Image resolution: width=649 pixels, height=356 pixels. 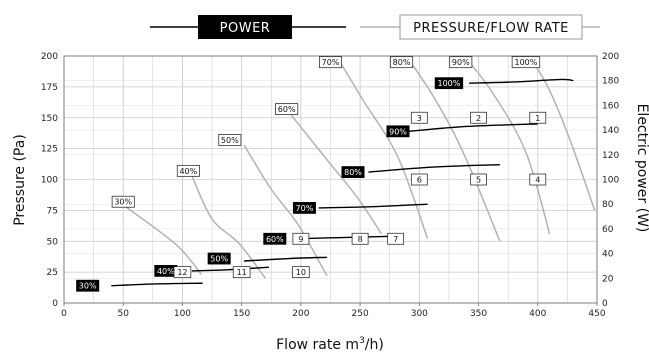 What do you see at coordinates (507, 145) in the screenshot?
I see `pressure-curve-90pct` at bounding box center [507, 145].